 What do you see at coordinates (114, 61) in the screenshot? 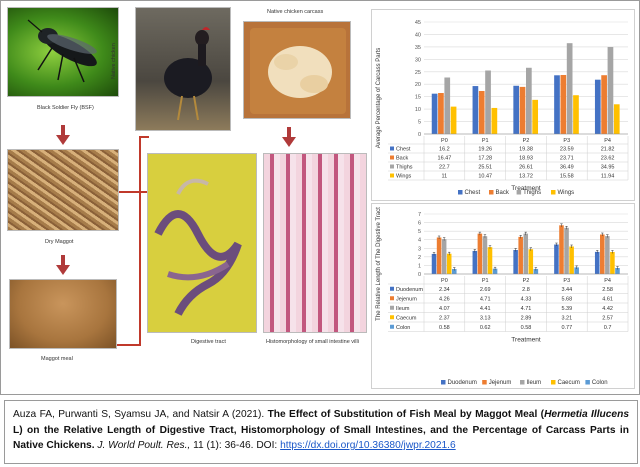
I see `caption-native-chicken: Native chicken` at bounding box center [114, 61].